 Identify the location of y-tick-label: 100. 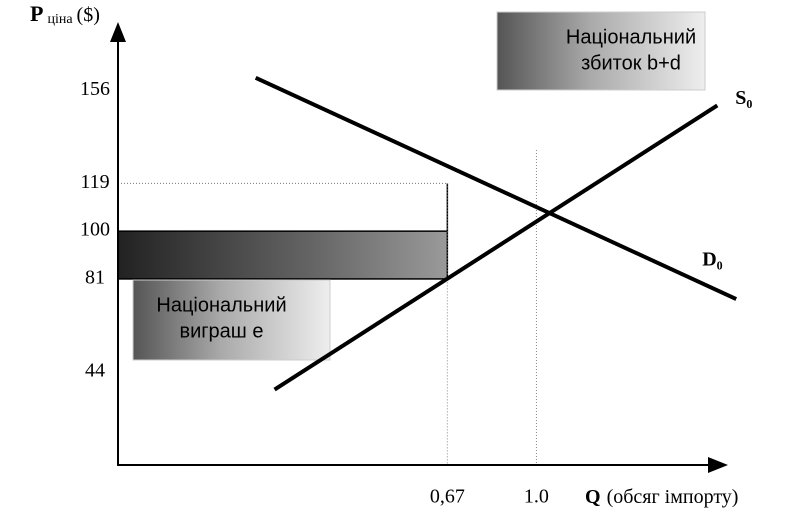
(95, 230).